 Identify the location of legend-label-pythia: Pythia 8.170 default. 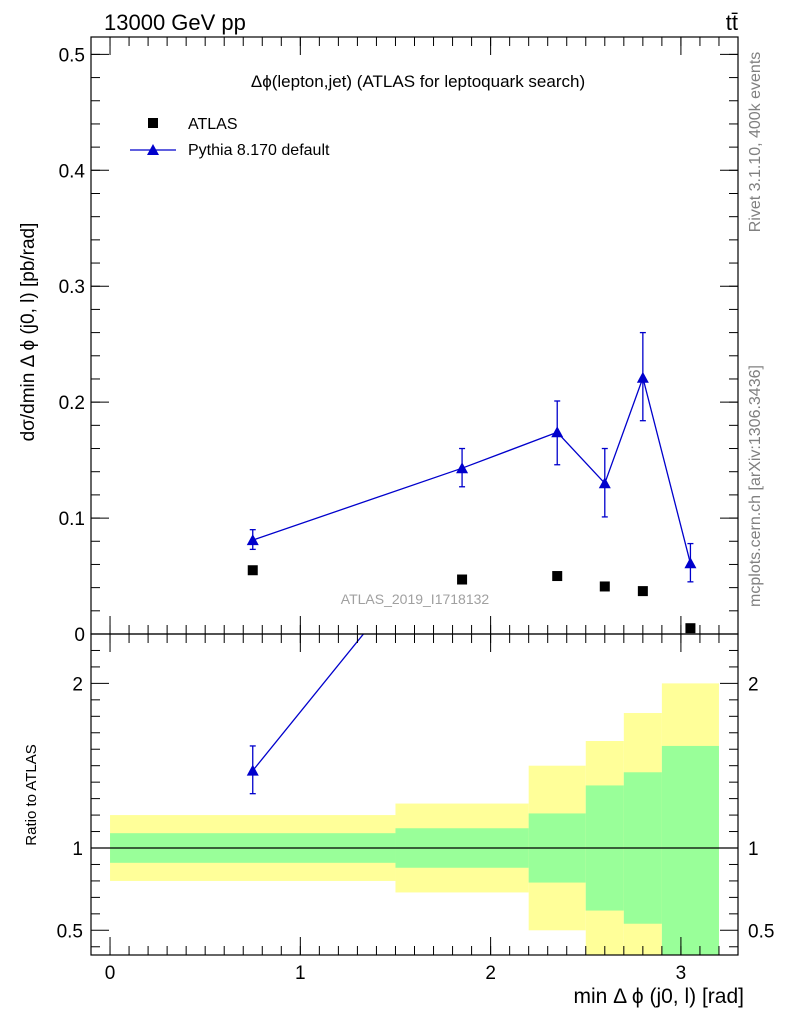
(259, 150).